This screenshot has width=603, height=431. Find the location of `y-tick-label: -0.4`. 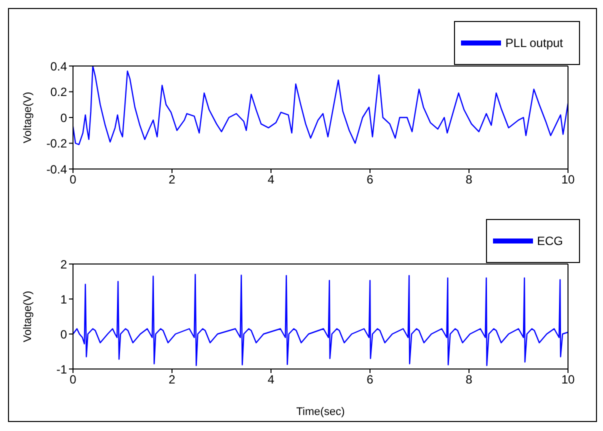

y-tick-label: -0.4 is located at coordinates (57, 169).